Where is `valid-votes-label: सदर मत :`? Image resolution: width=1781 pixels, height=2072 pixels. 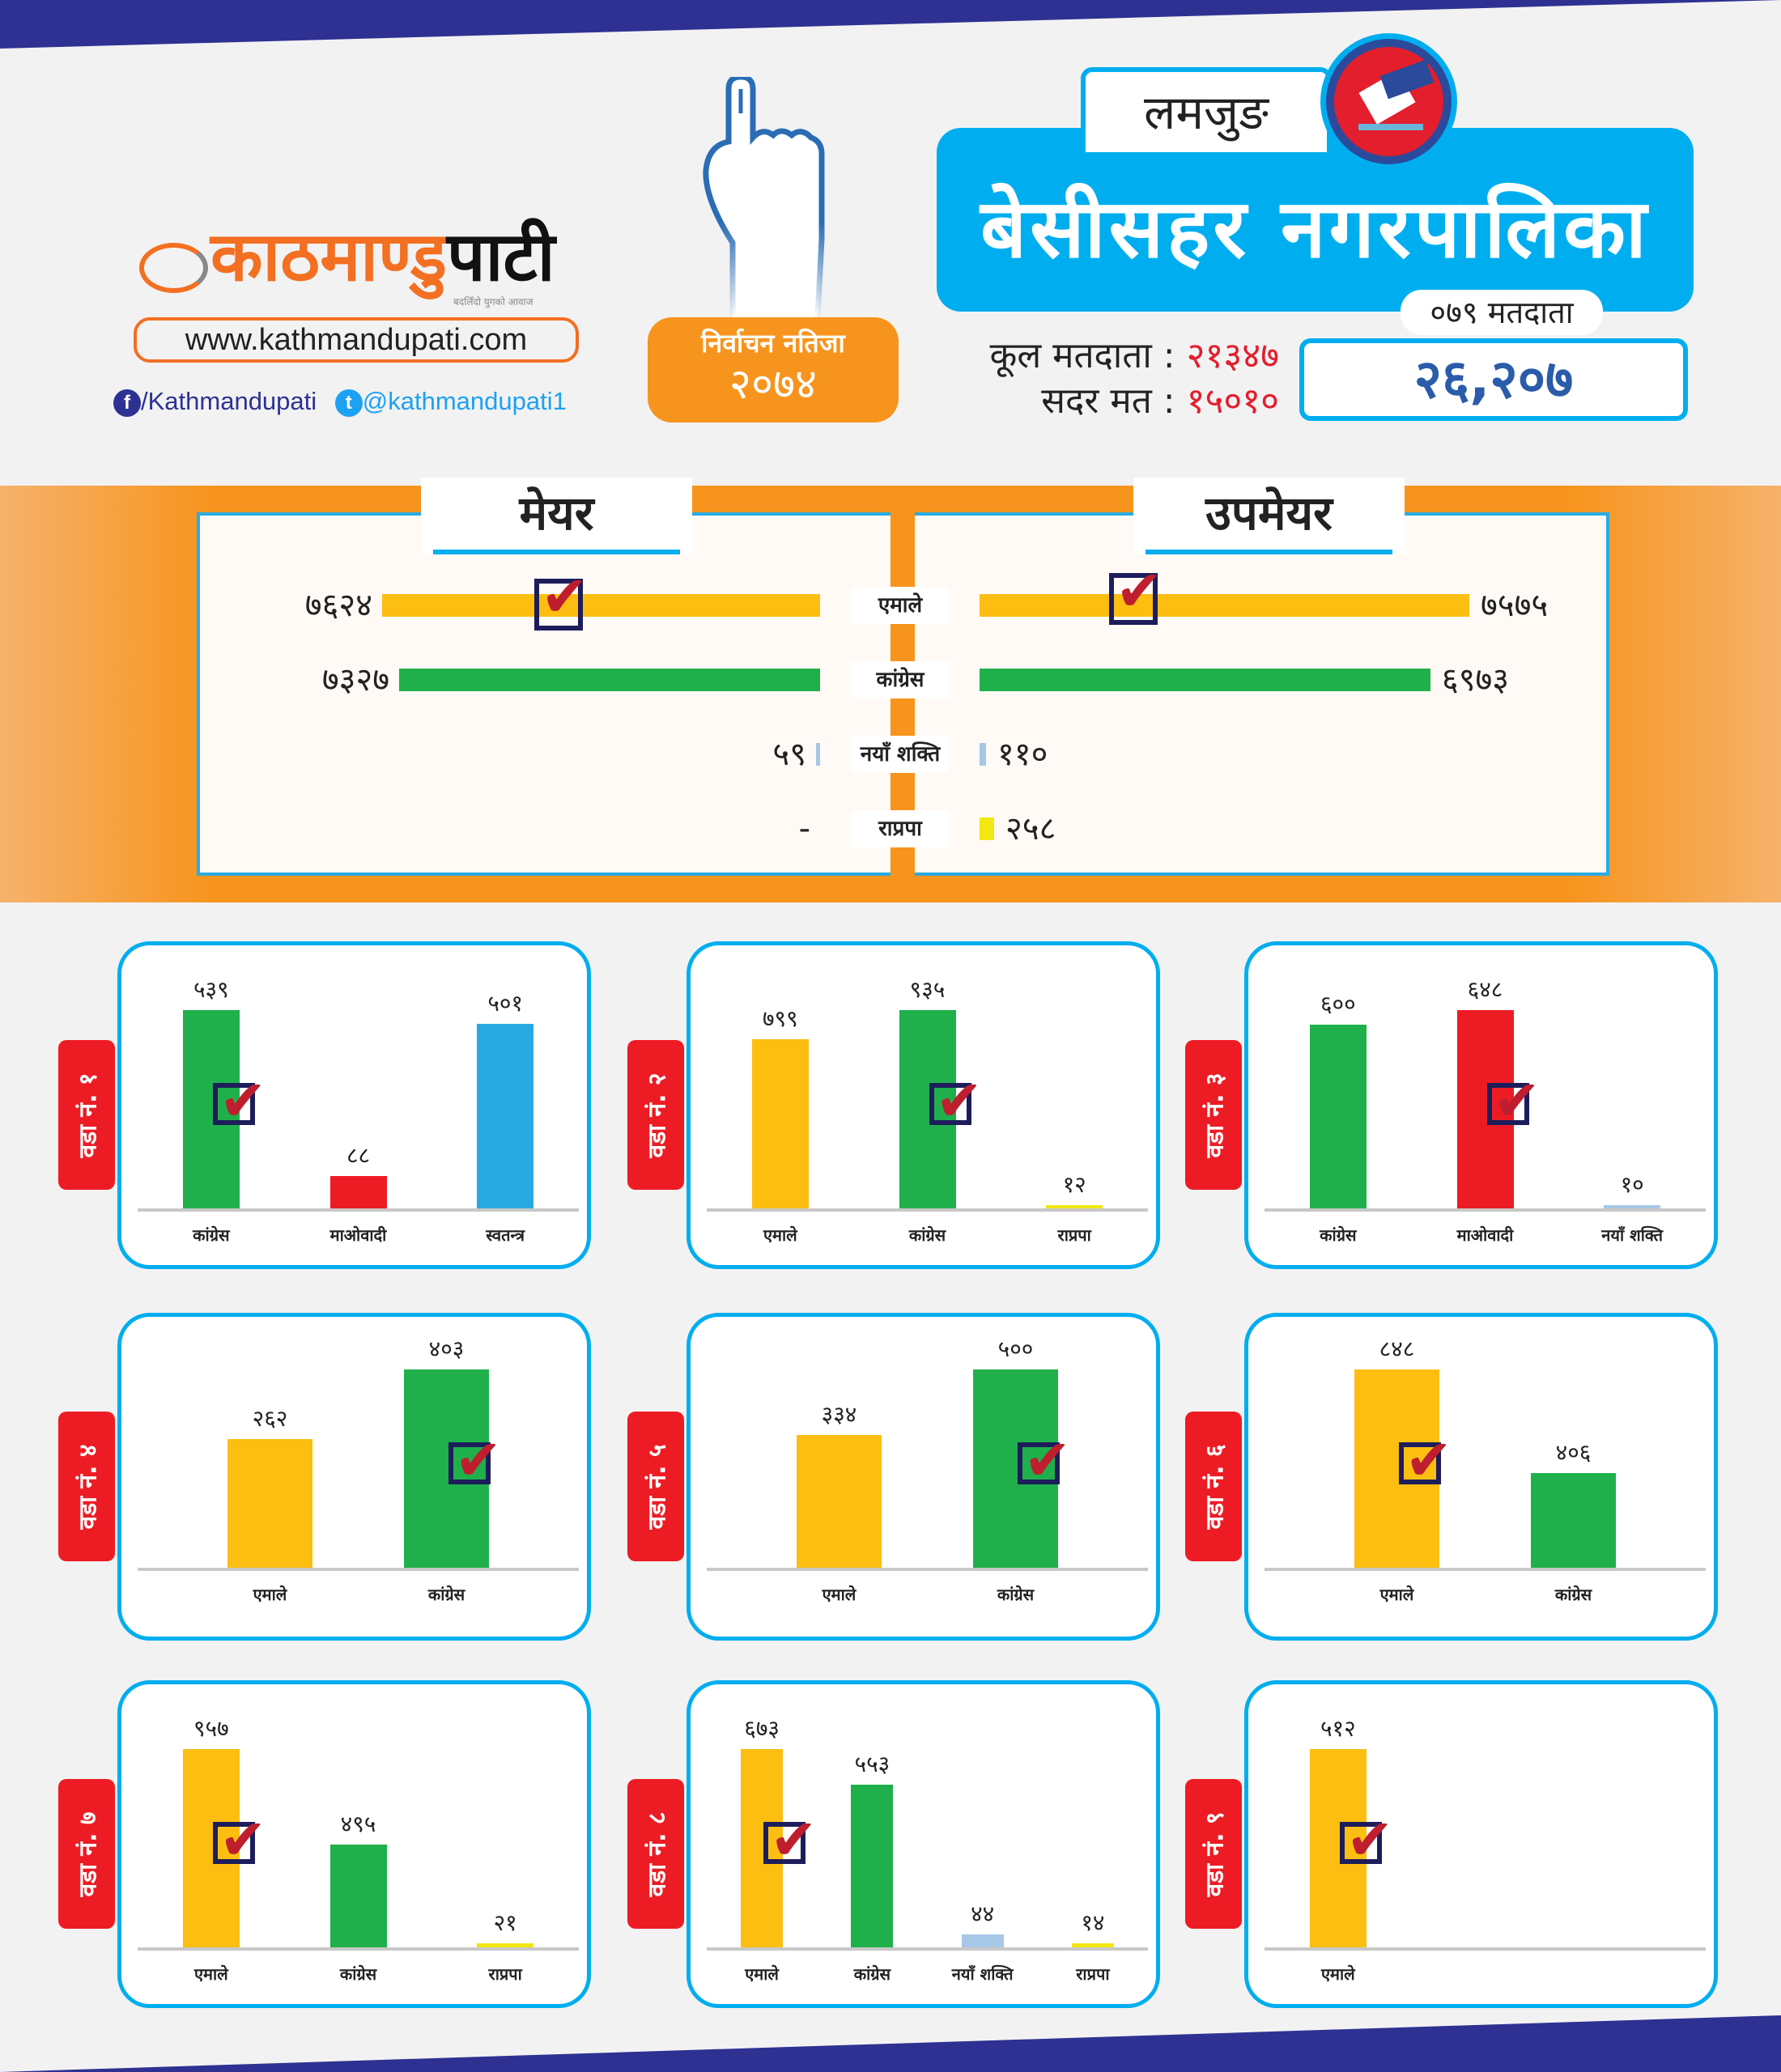
valid-votes-label: सदर मत : is located at coordinates (1108, 401).